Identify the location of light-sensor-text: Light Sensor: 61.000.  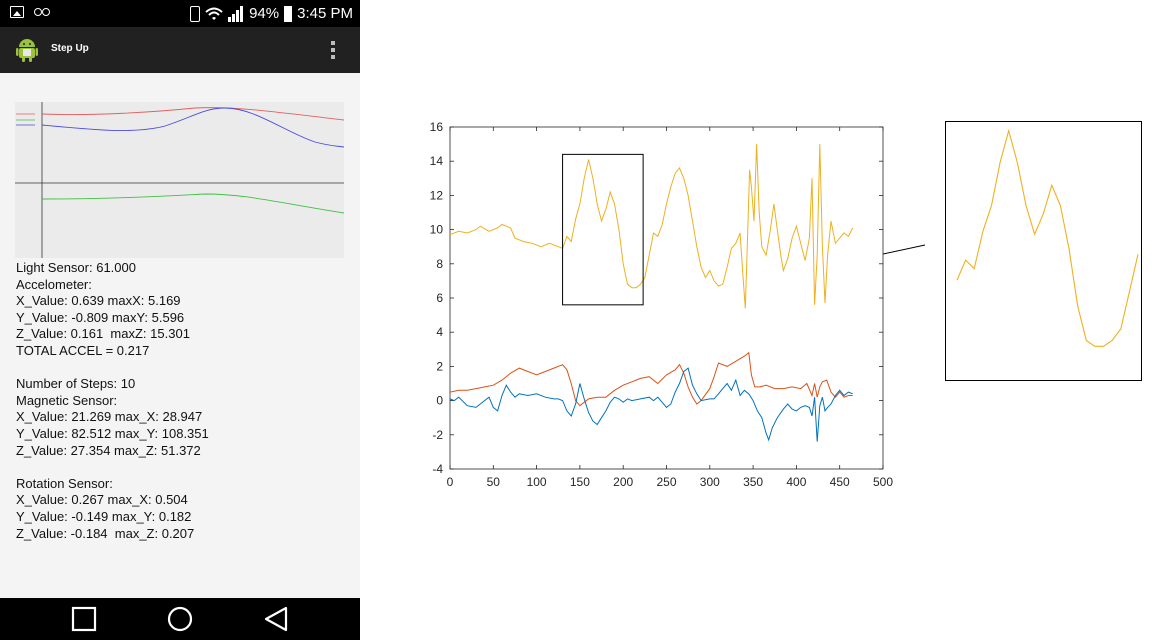
(76, 267).